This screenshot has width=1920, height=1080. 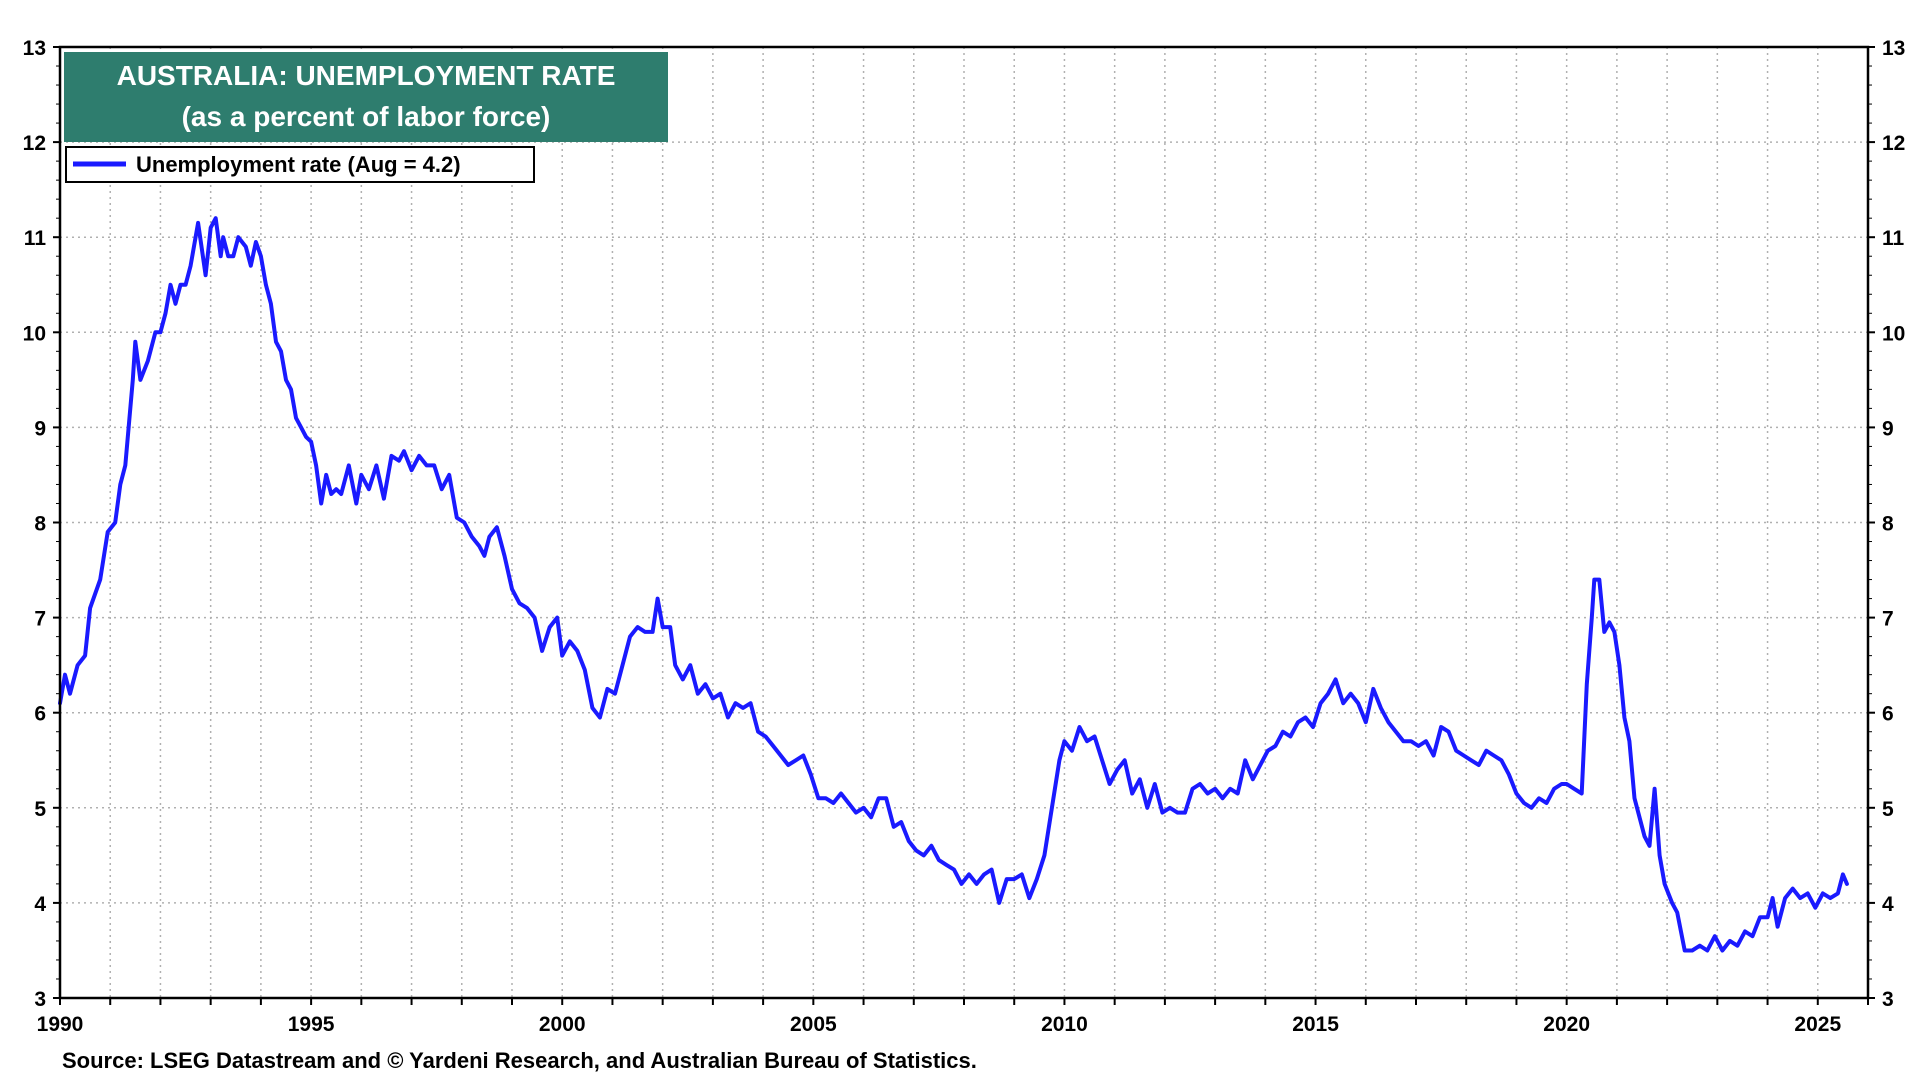 What do you see at coordinates (1817, 1024) in the screenshot?
I see `x-tick-label: 2025` at bounding box center [1817, 1024].